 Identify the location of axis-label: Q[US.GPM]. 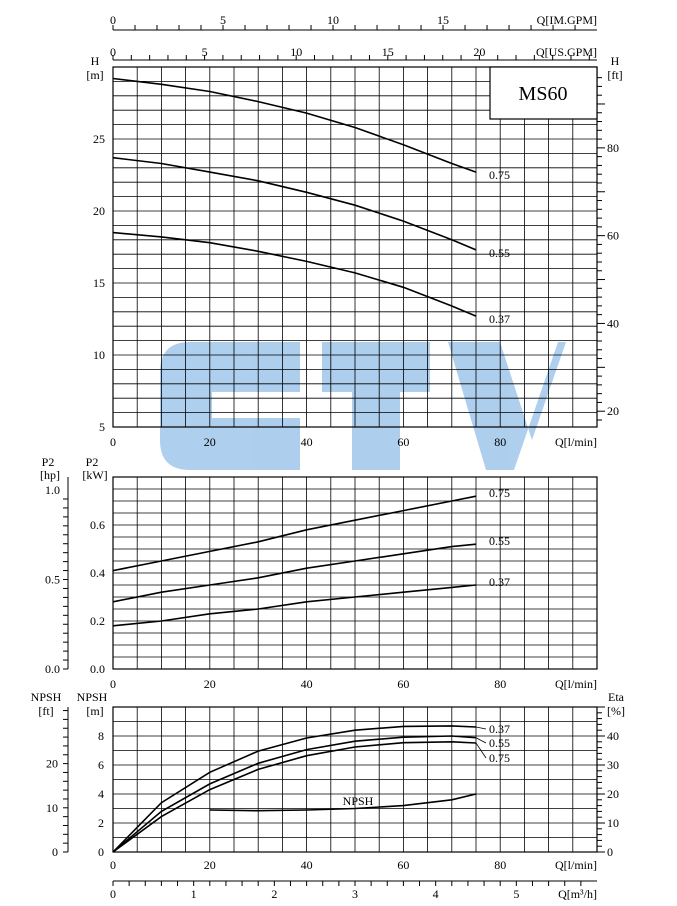
(566, 52).